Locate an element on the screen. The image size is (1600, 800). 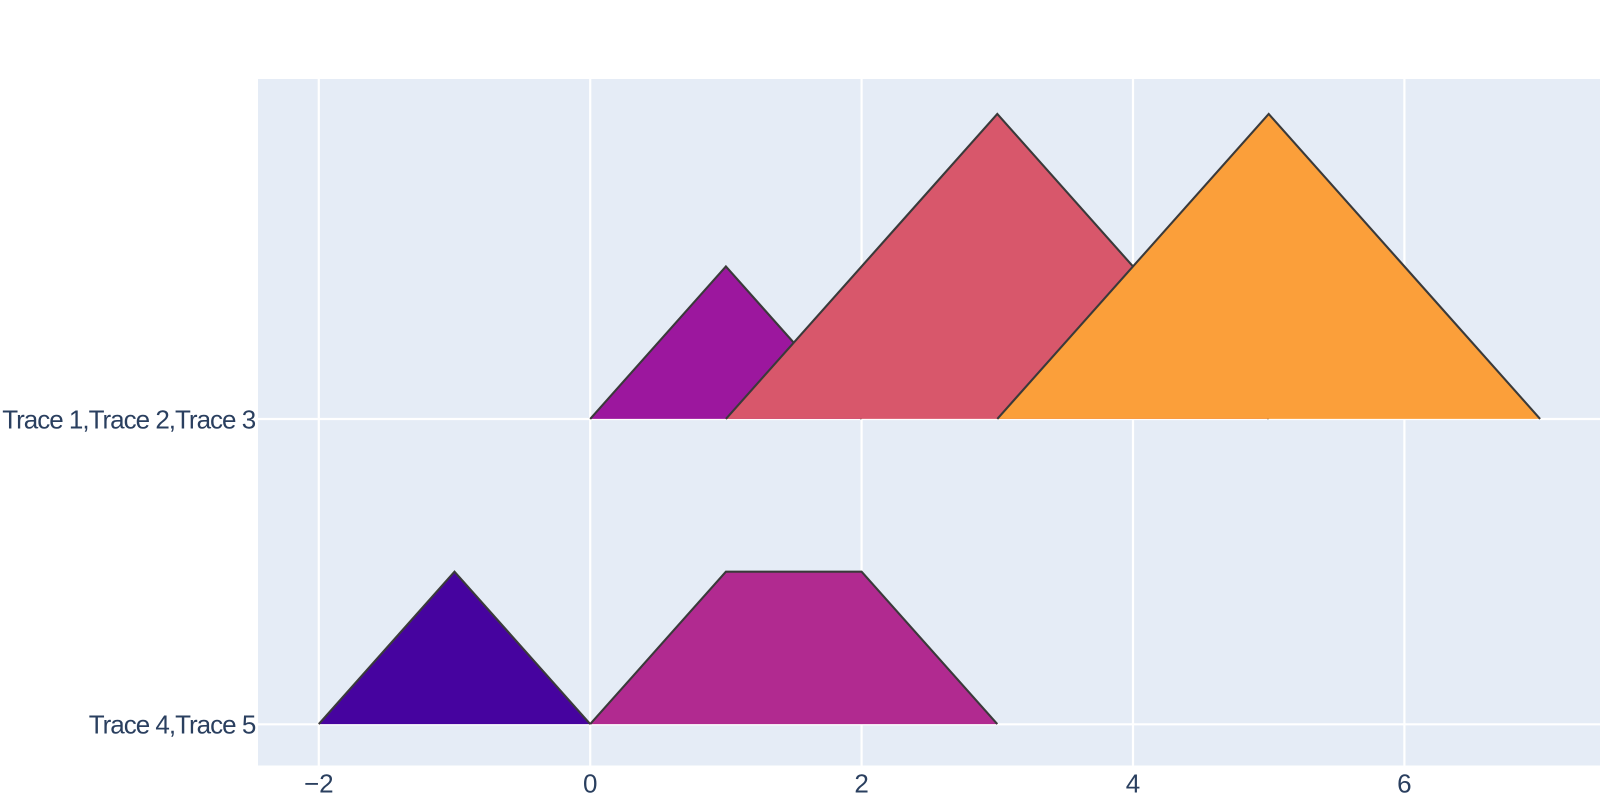
svg-text: 2 is located at coordinates (861, 784).